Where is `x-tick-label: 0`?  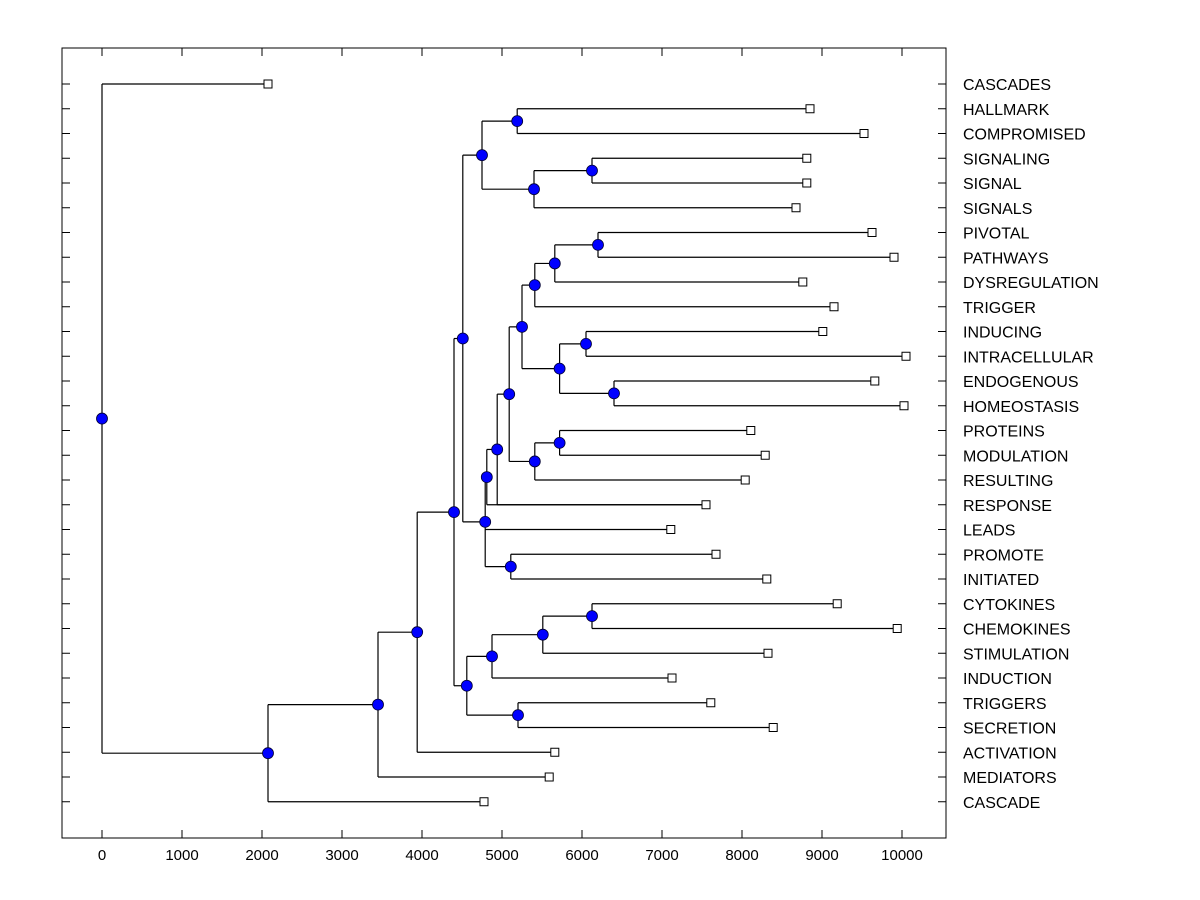 x-tick-label: 0 is located at coordinates (102, 855).